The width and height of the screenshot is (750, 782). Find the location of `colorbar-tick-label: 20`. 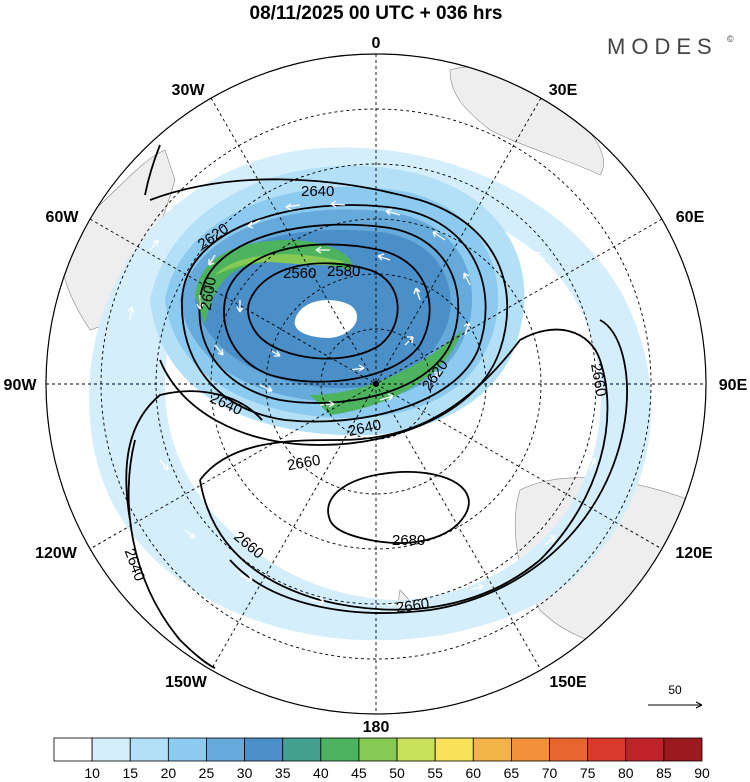

colorbar-tick-label: 20 is located at coordinates (169, 773).